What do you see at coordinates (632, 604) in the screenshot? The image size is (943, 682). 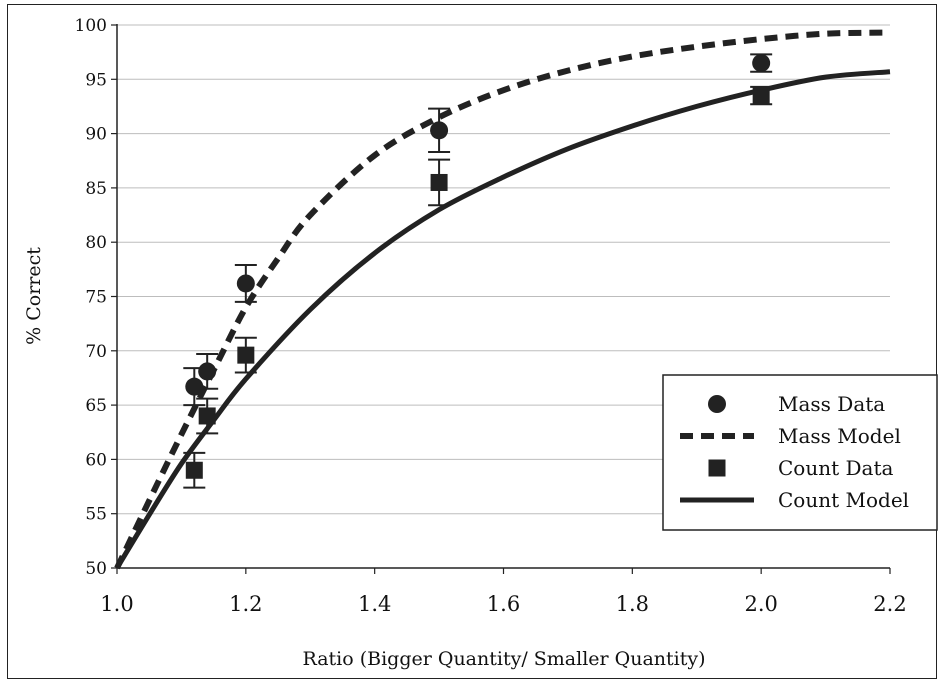 I see `x-tick-label: 1.8` at bounding box center [632, 604].